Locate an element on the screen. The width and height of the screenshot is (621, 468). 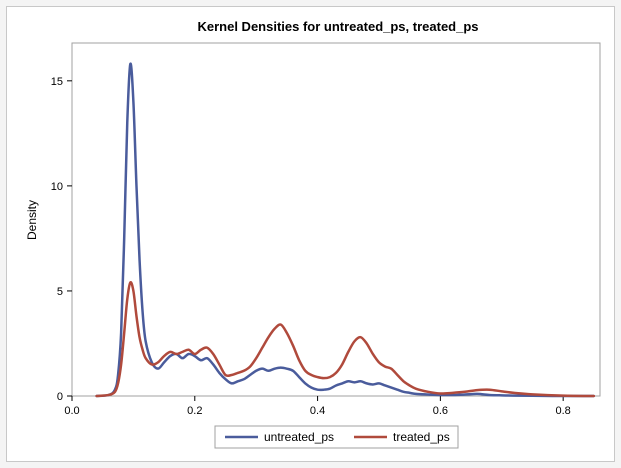
legend-label-untreated-ps: untreated_ps is located at coordinates (299, 437).